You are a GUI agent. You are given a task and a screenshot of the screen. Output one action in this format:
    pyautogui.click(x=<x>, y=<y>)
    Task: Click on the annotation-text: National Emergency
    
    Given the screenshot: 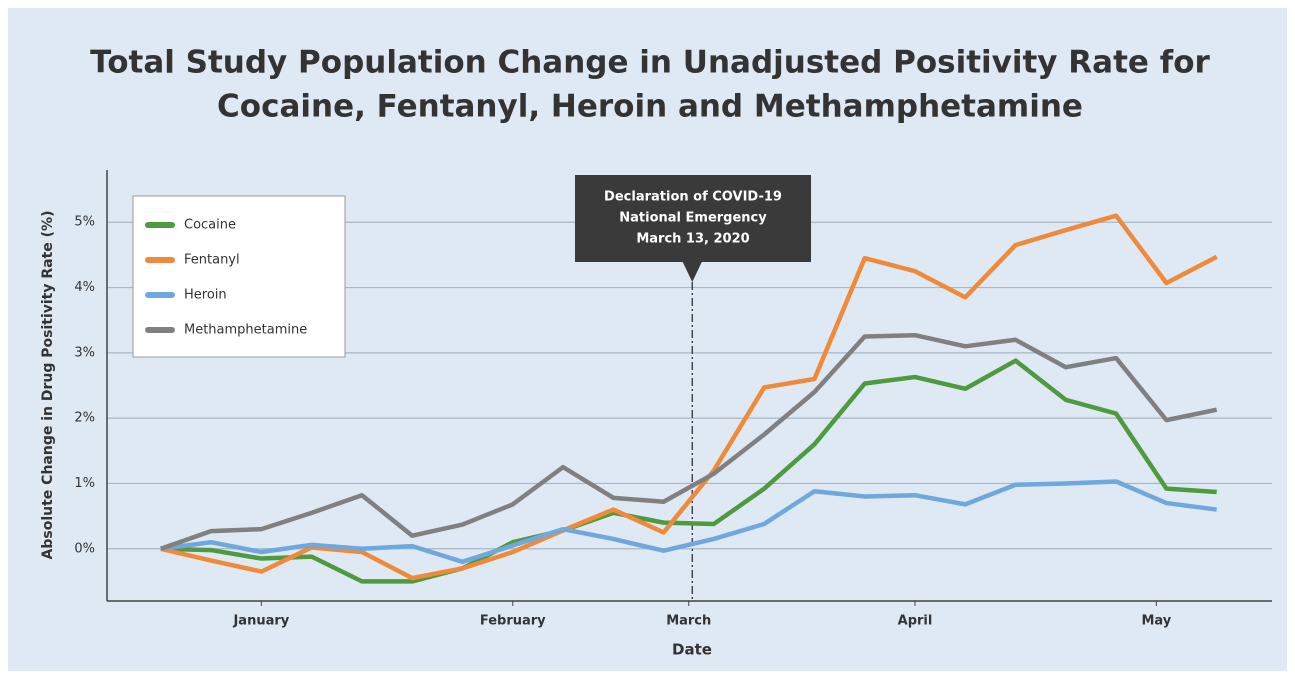 What is the action you would take?
    pyautogui.click(x=693, y=218)
    